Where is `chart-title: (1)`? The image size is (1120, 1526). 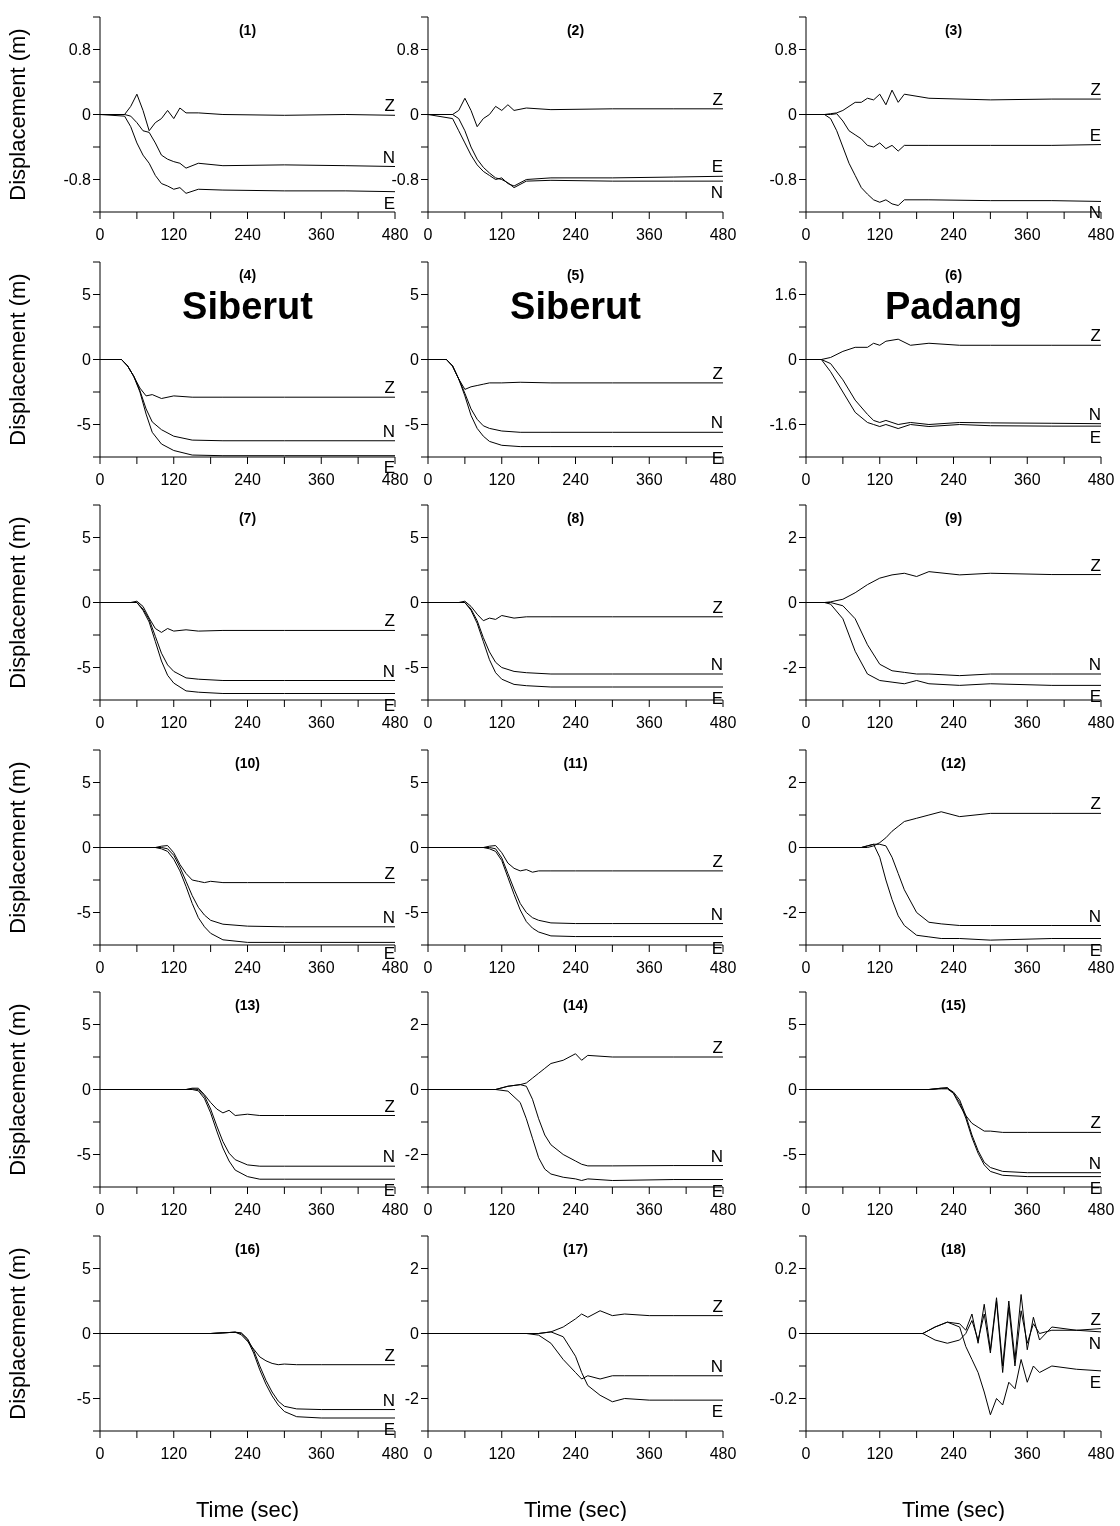
chart-title: (1) is located at coordinates (247, 30).